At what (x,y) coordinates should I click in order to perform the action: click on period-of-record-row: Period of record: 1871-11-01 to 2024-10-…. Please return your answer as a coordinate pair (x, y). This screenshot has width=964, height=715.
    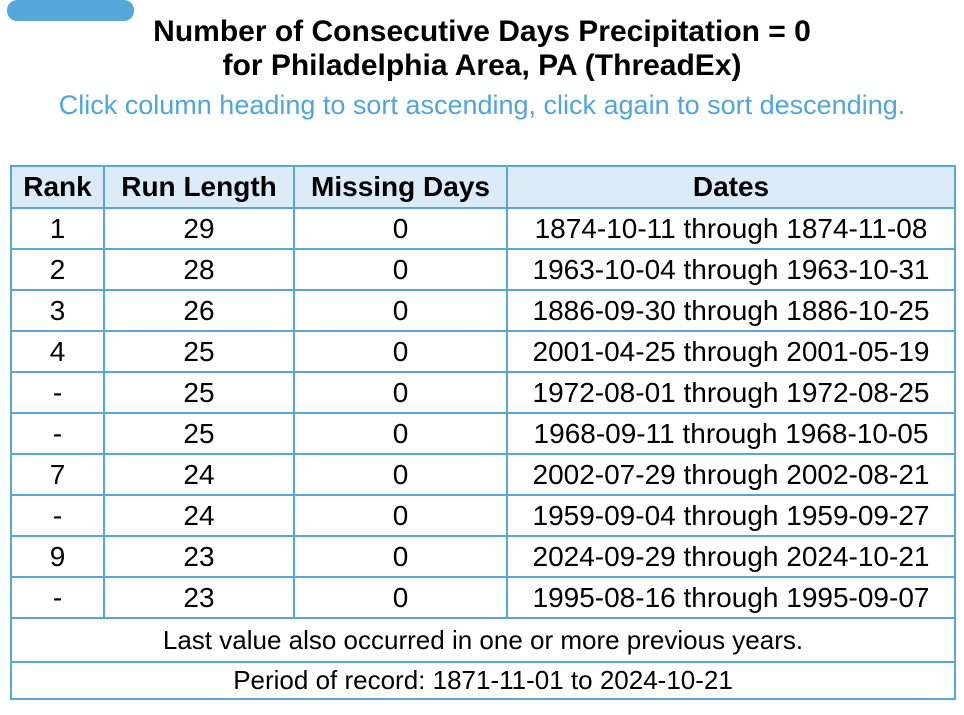
    Looking at the image, I should click on (483, 680).